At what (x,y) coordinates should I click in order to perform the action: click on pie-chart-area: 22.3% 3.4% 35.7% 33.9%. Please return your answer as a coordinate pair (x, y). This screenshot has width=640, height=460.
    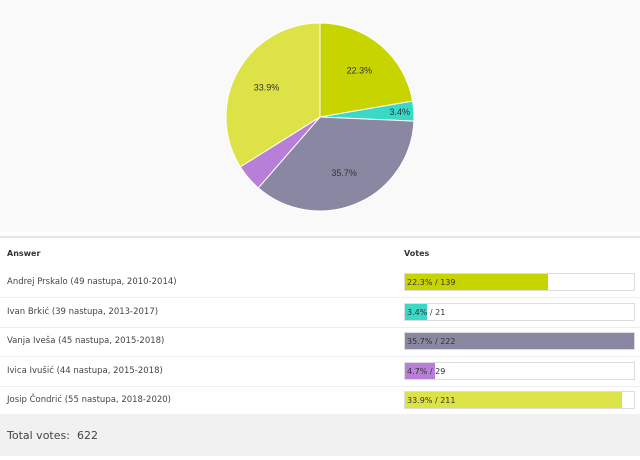
    Looking at the image, I should click on (320, 117).